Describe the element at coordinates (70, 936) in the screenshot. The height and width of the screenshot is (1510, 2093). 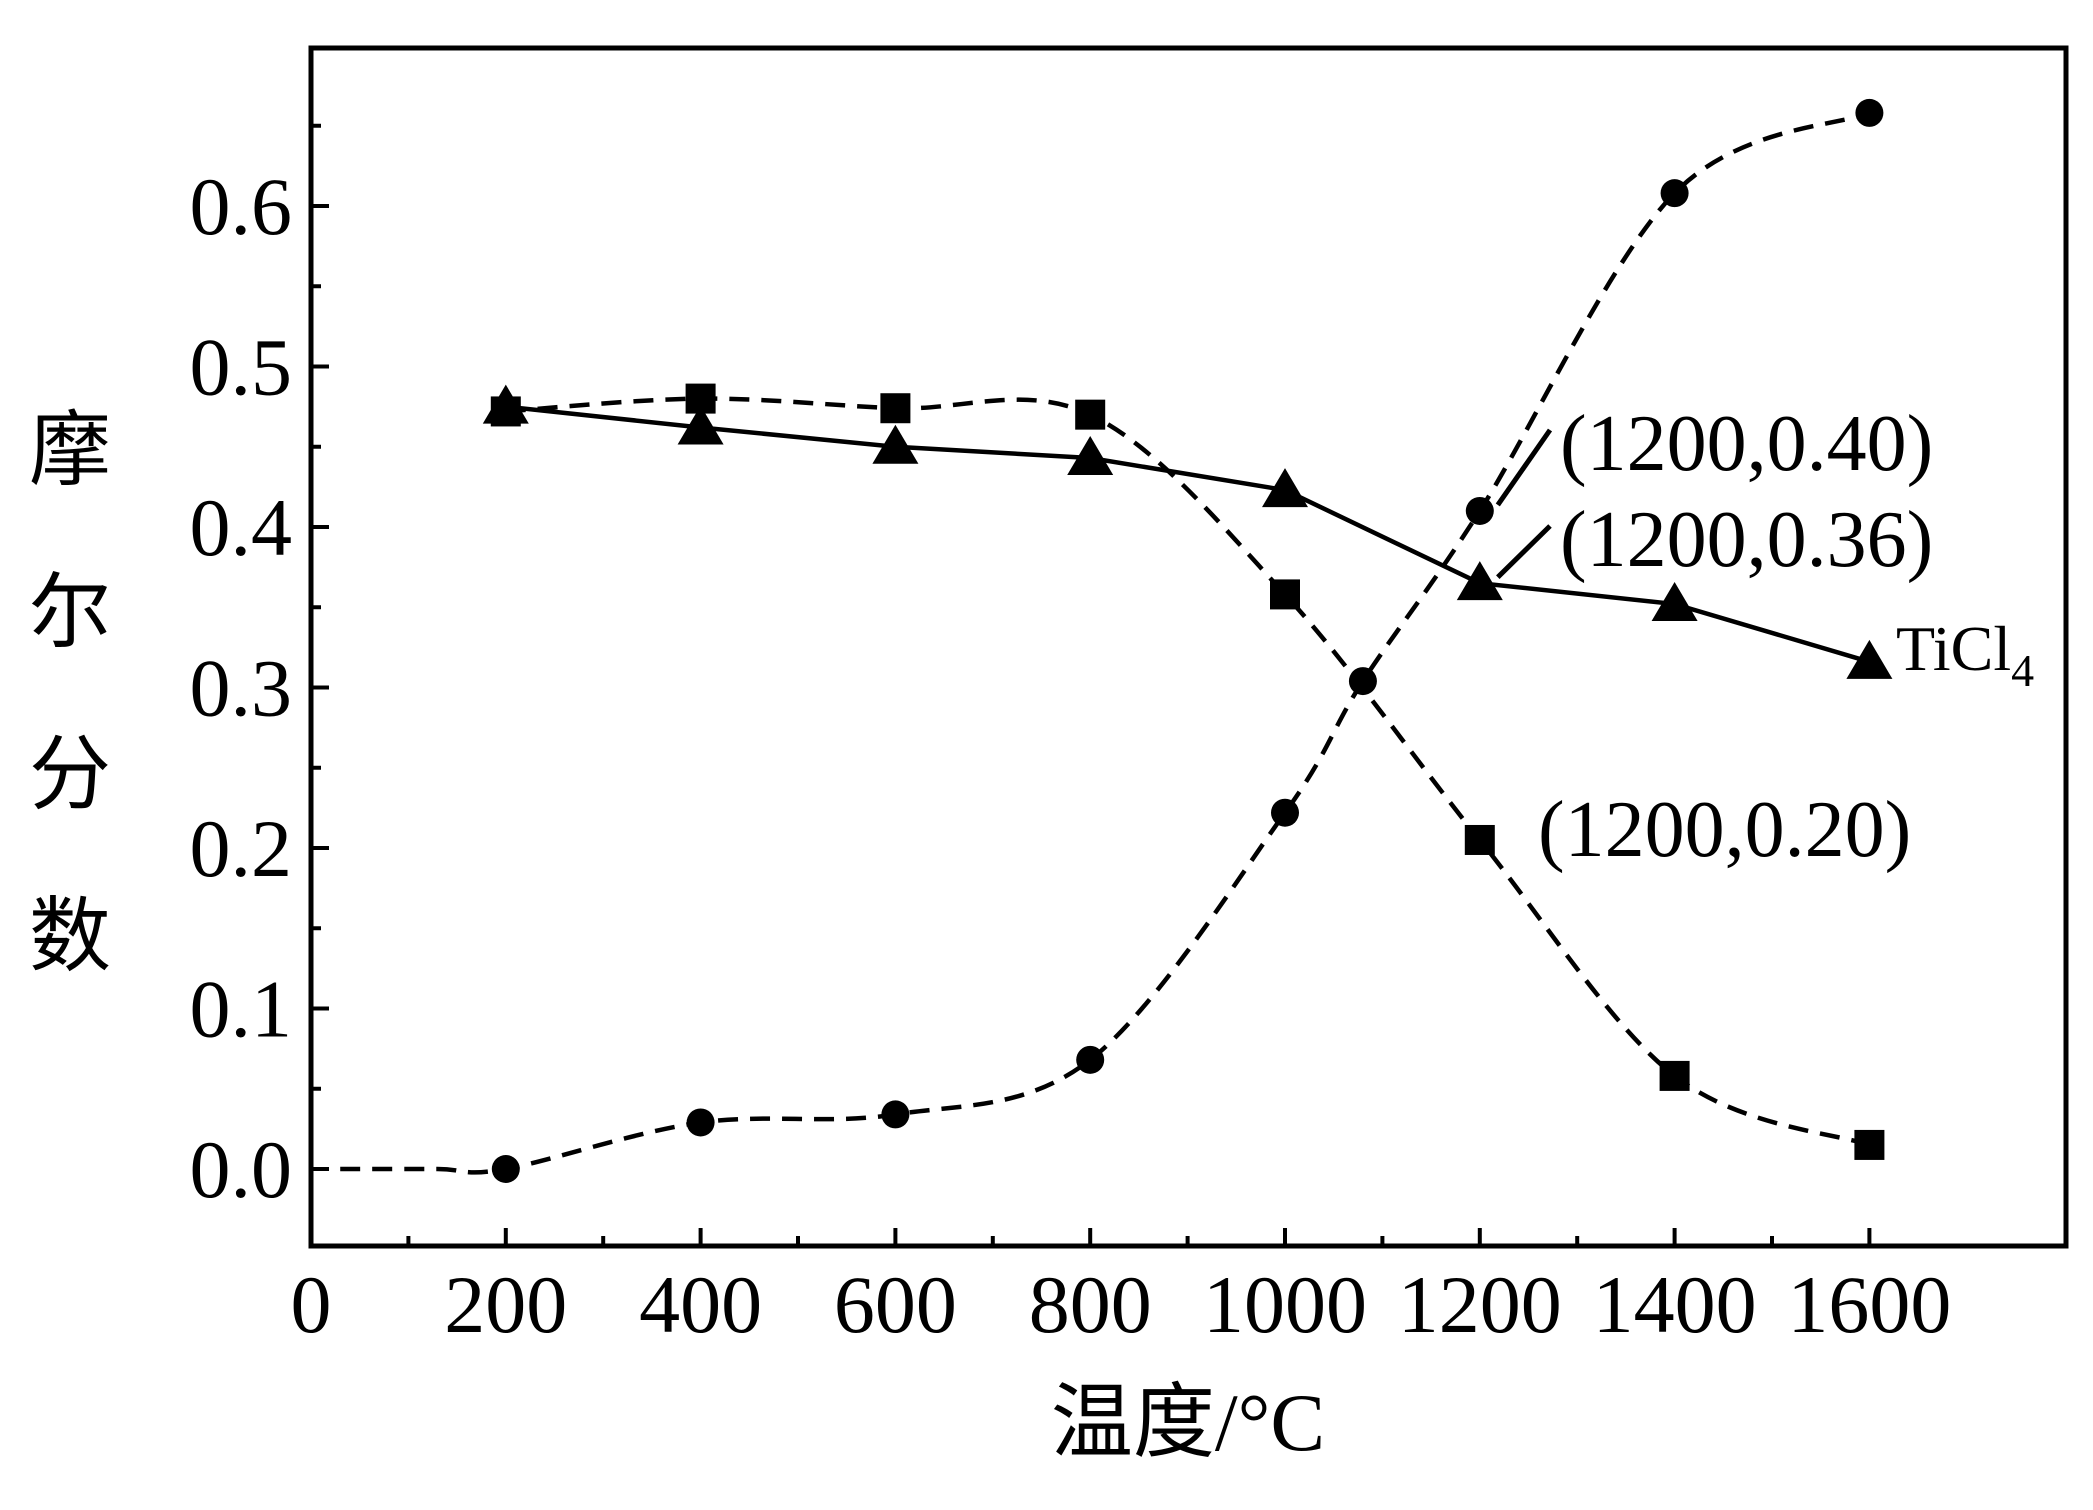
I see `y-axis-title-char: 数` at that location.